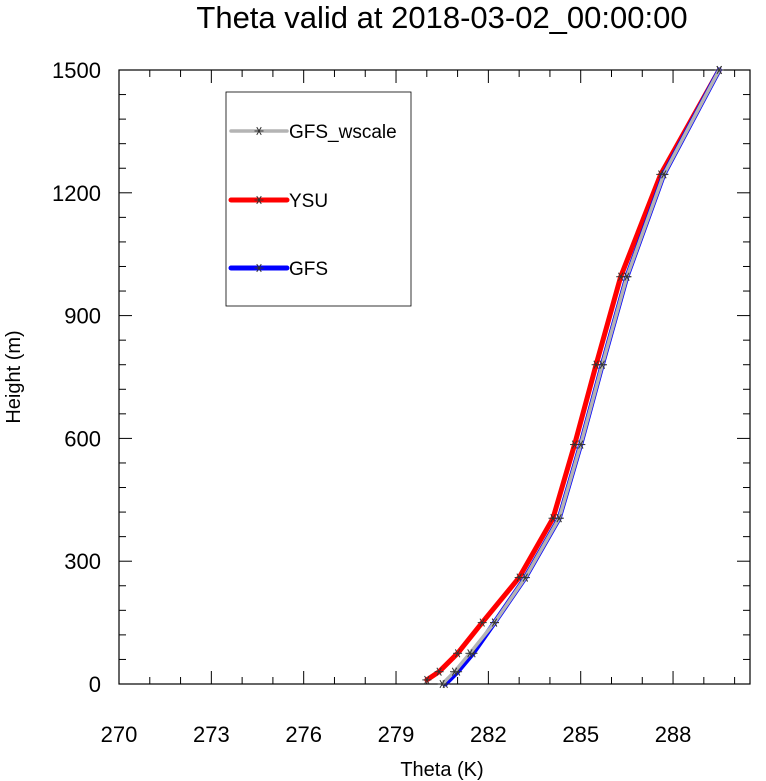 This screenshot has height=781, width=766. I want to click on legend-label-ysu: YSU, so click(308, 201).